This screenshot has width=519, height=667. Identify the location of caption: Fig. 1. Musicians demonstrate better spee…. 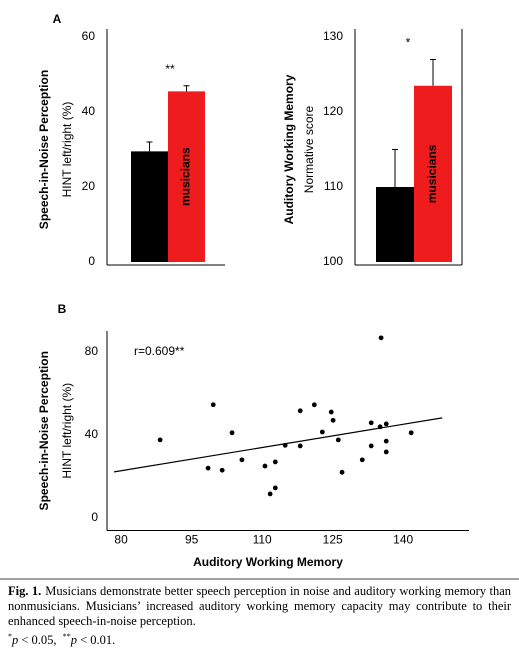
(259, 616).